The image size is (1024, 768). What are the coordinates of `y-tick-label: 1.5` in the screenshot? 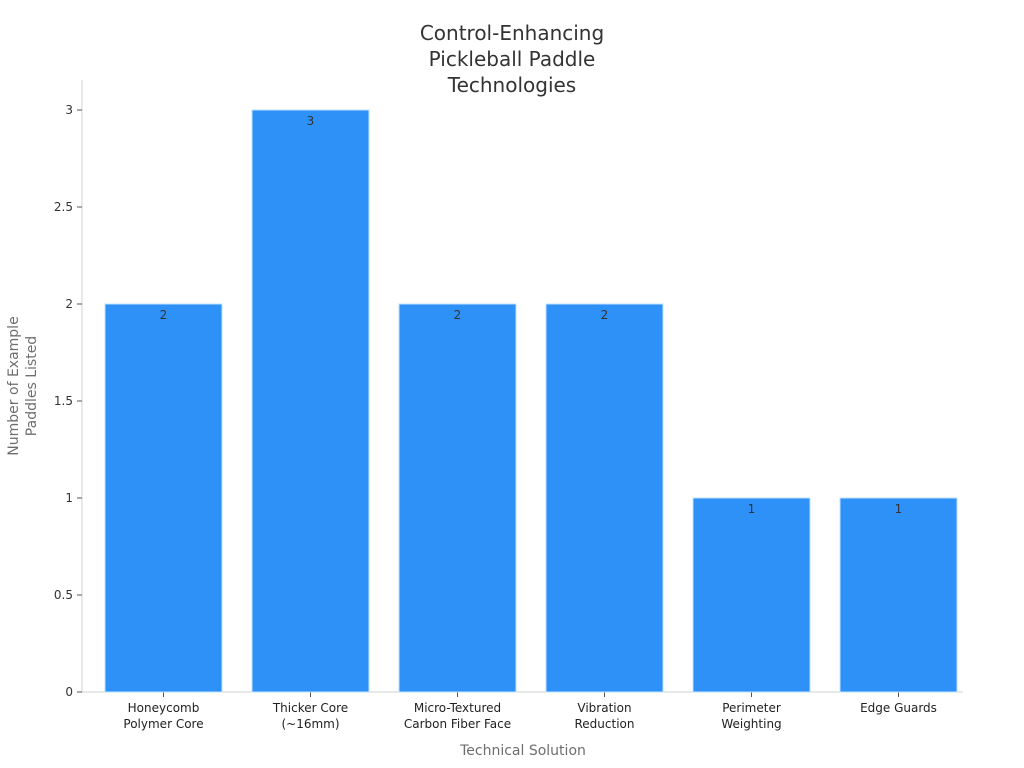 It's located at (63, 401).